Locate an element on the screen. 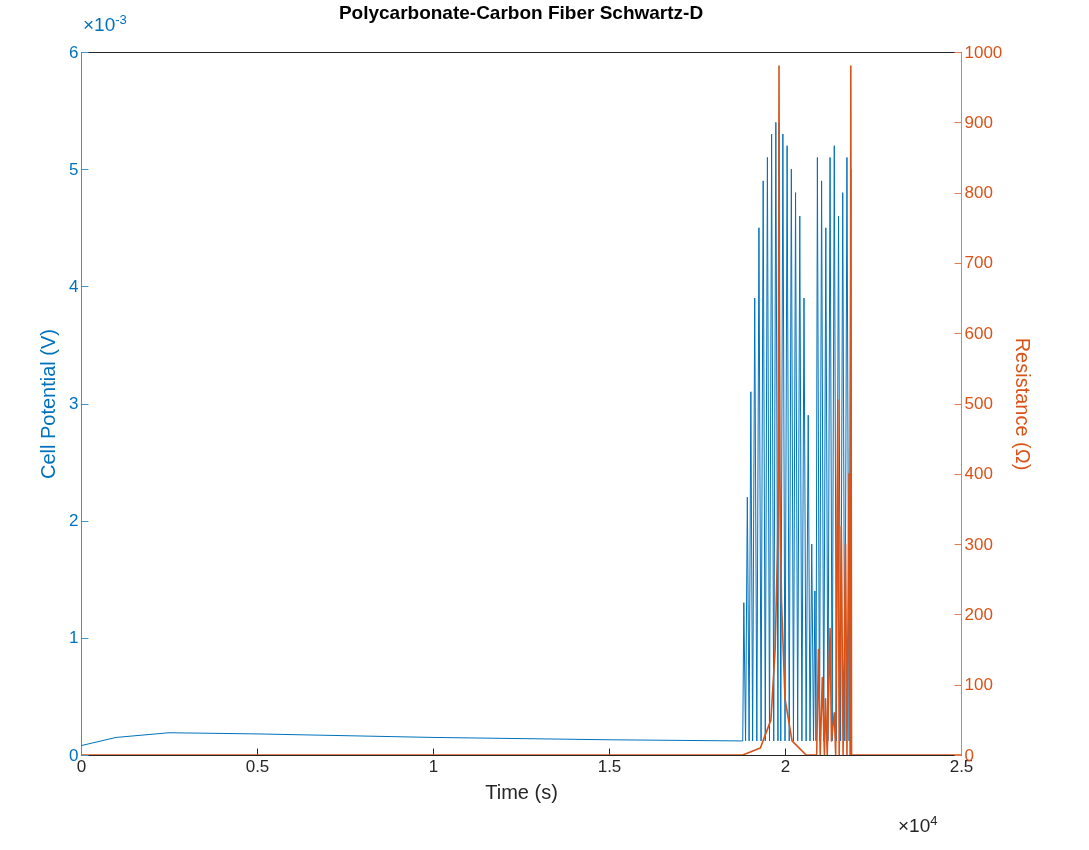  x-tick-label: 0.5 is located at coordinates (257, 766).